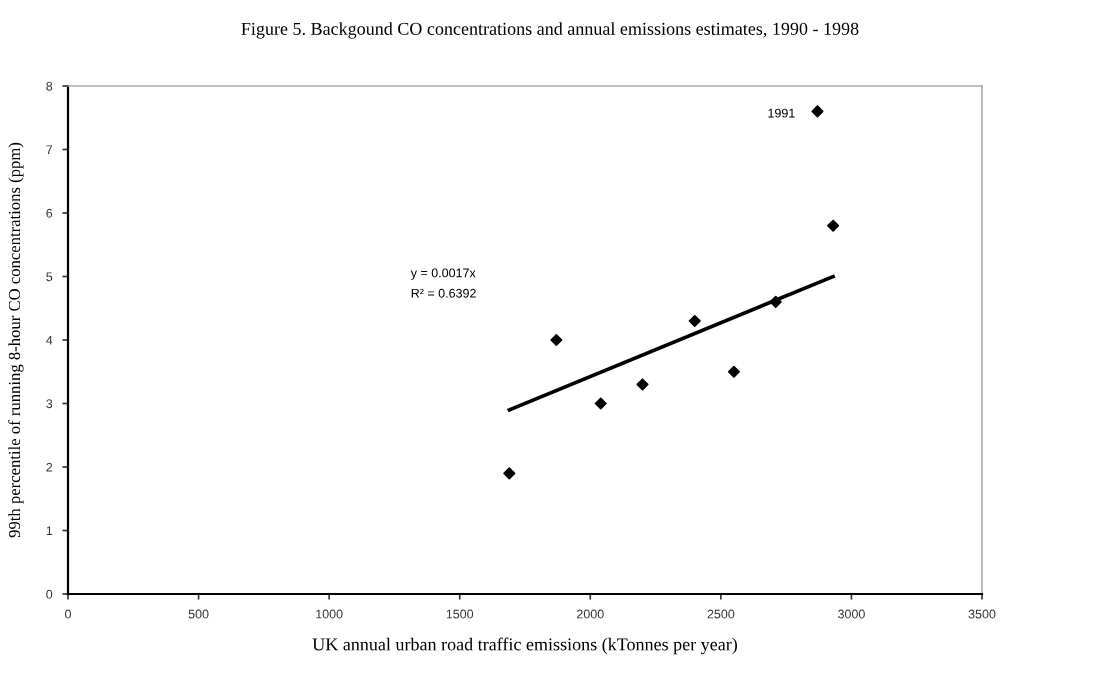 The width and height of the screenshot is (1100, 676). What do you see at coordinates (550, 30) in the screenshot?
I see `chart-title: Figure 5. Backgound CO concentrations and annual emissions estimates, 1990 - 1998` at bounding box center [550, 30].